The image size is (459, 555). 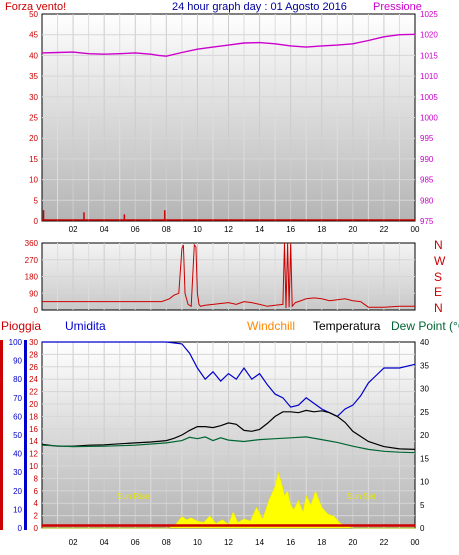 I want to click on rain-y-tick-label: 16, so click(x=33, y=429).